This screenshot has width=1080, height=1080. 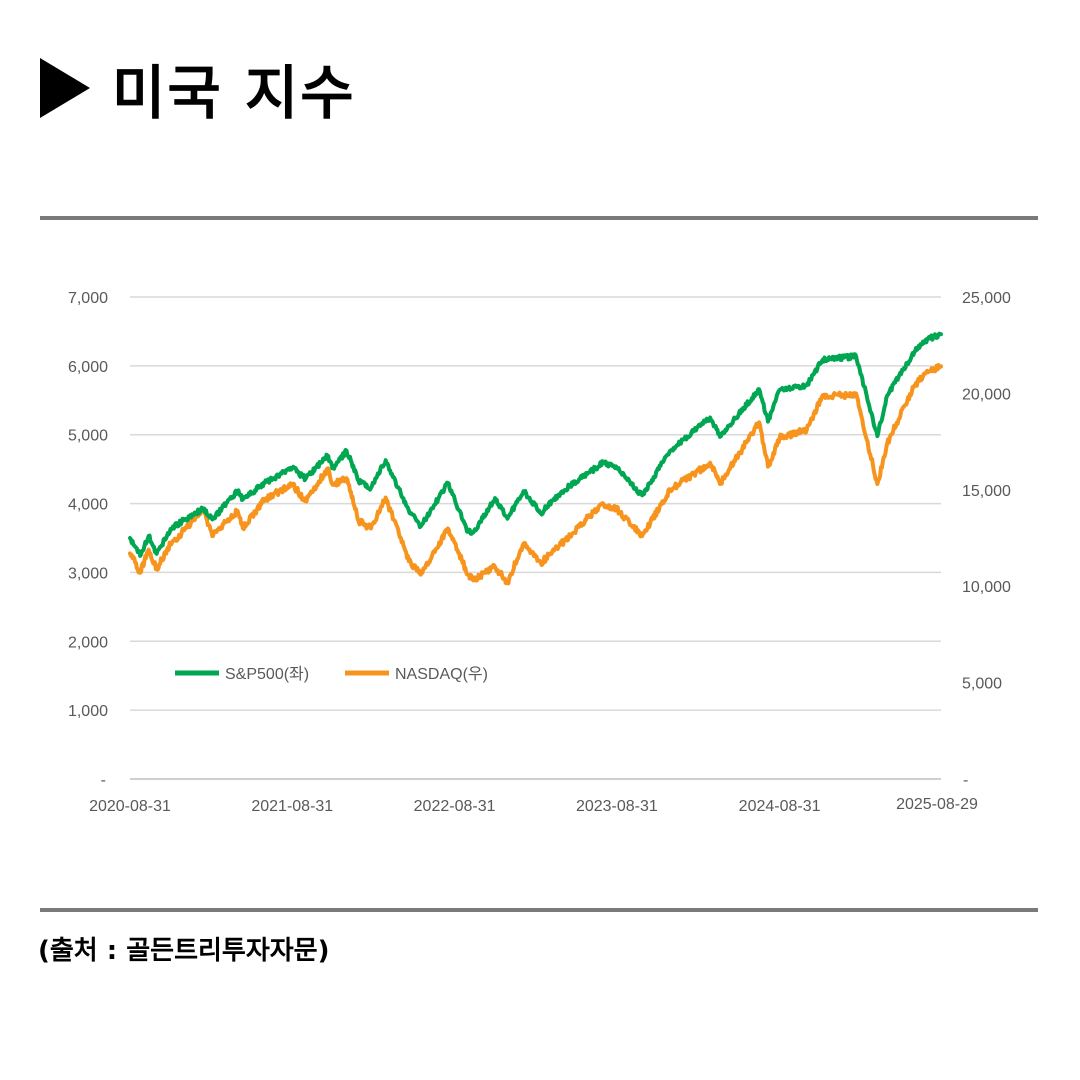 I want to click on x-tick-label: 2022-08-31, so click(x=455, y=806).